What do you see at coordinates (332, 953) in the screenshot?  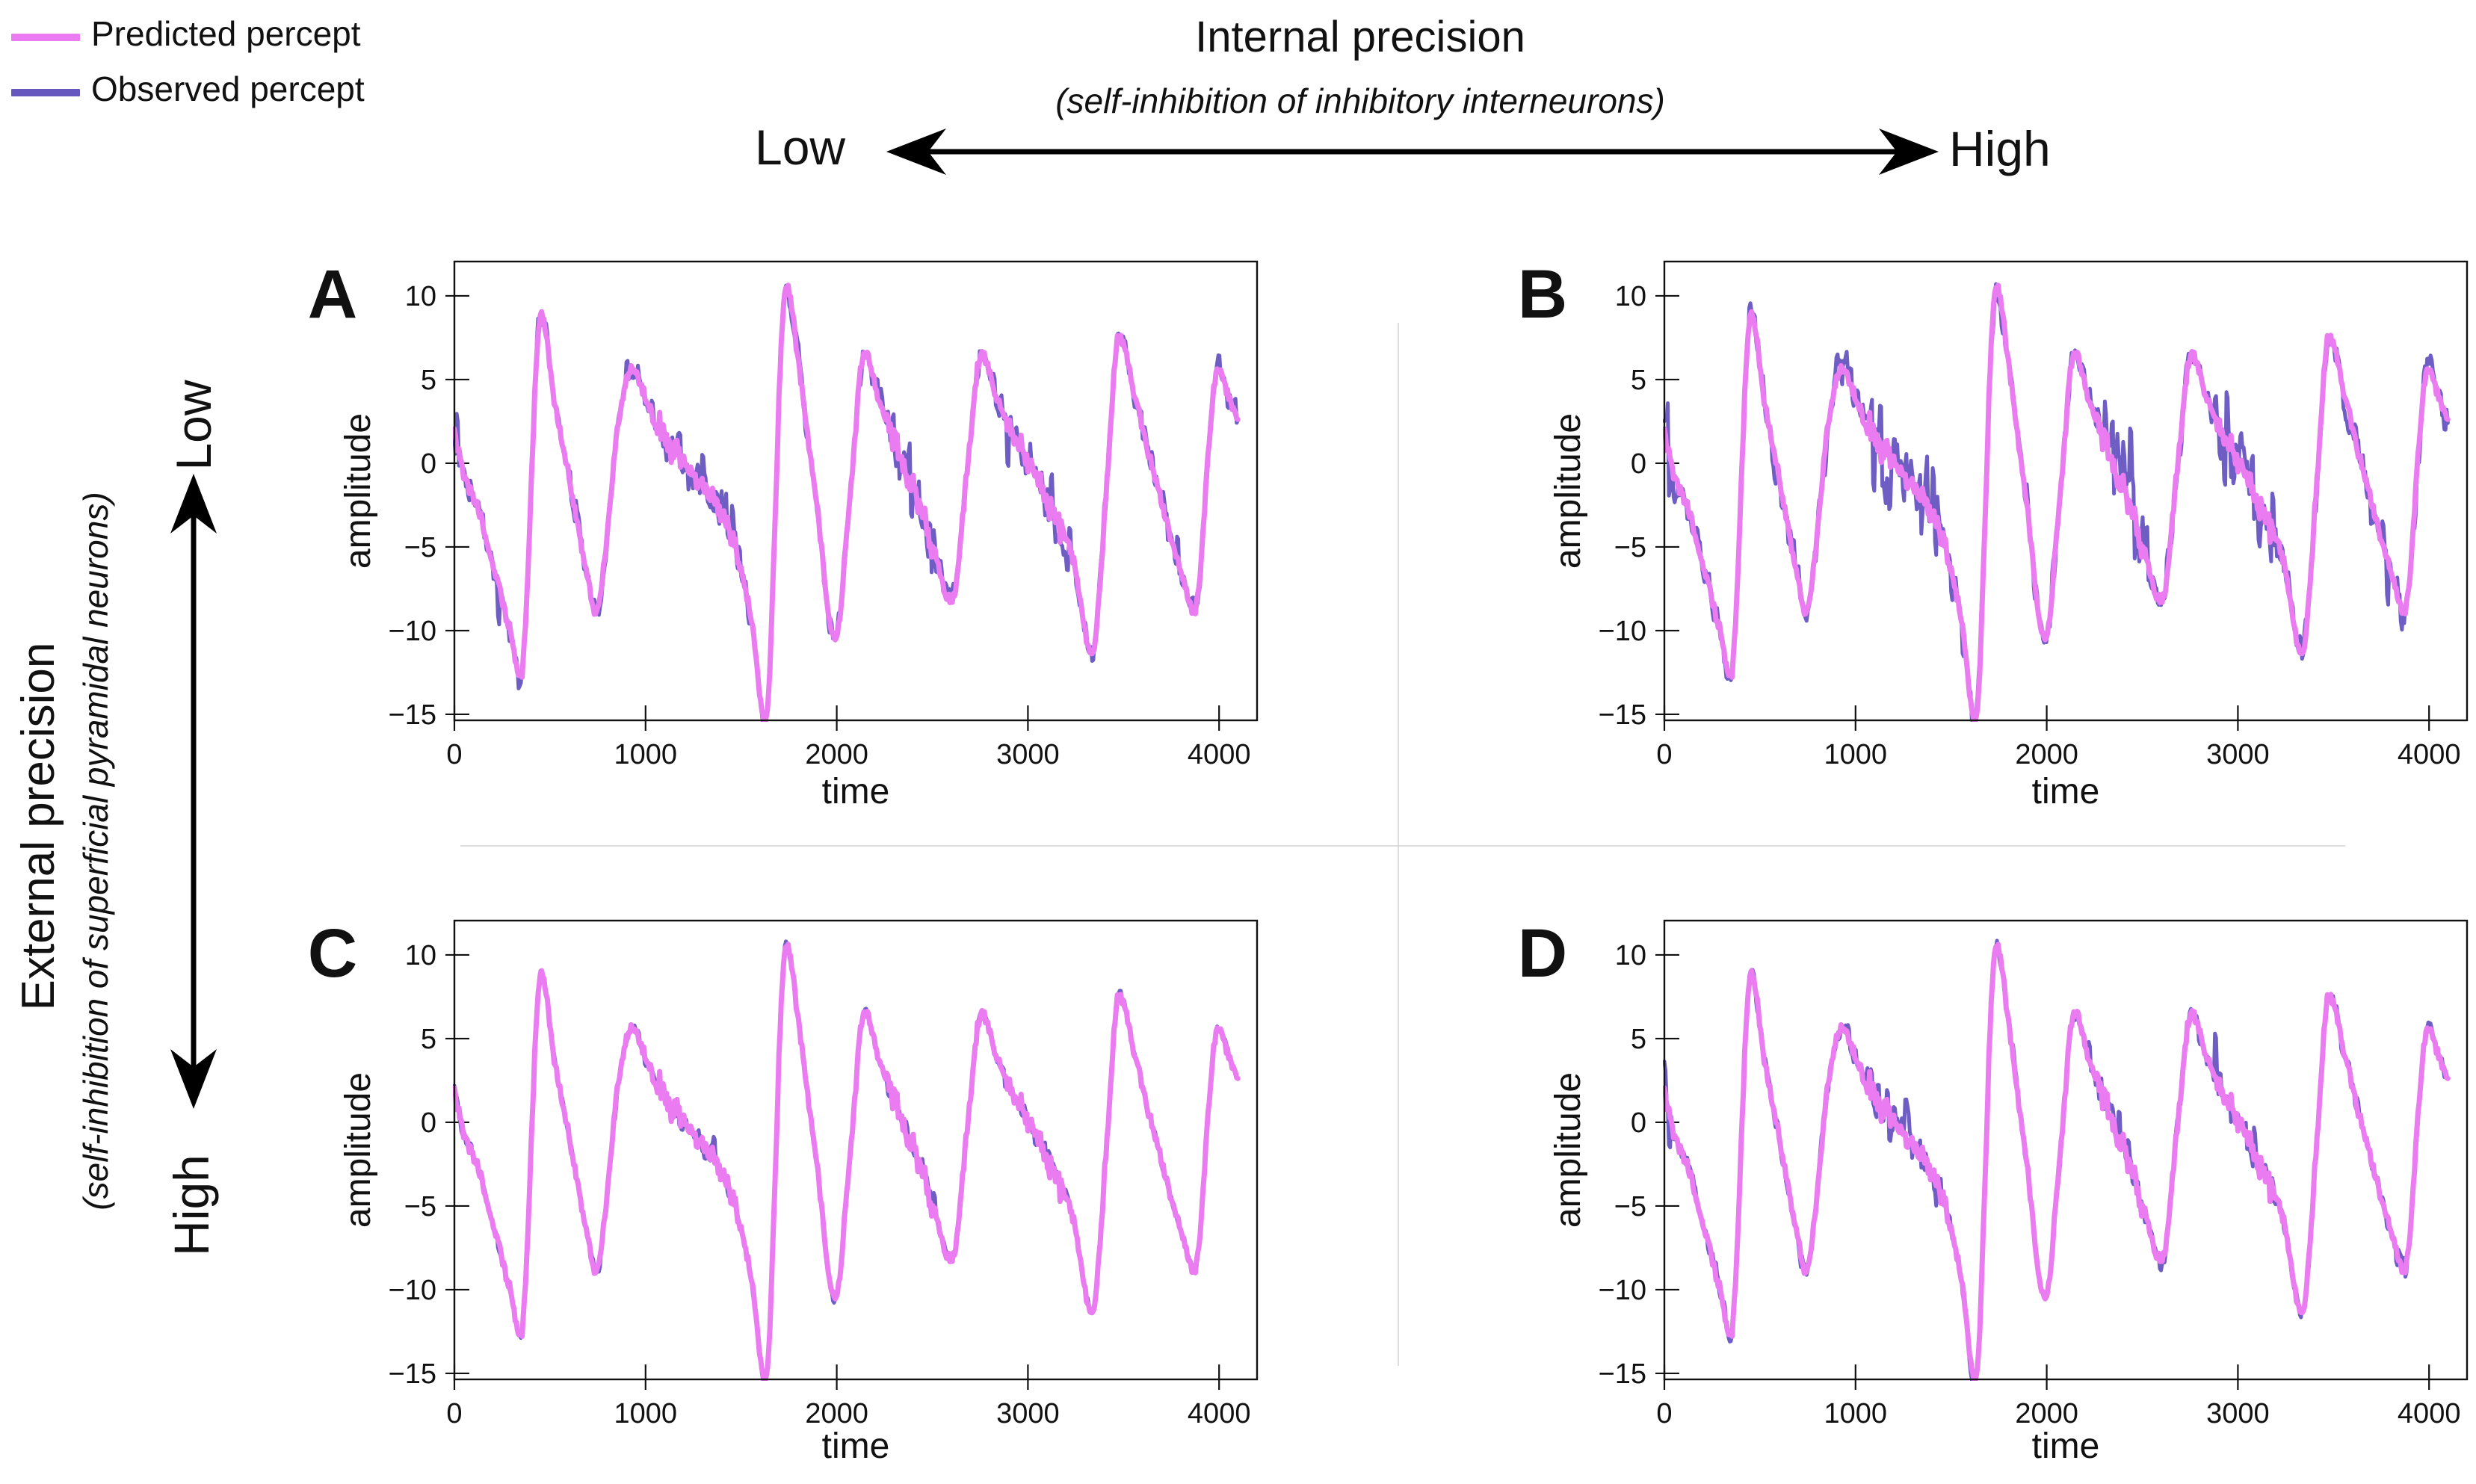 I see `panel-label-c: C` at bounding box center [332, 953].